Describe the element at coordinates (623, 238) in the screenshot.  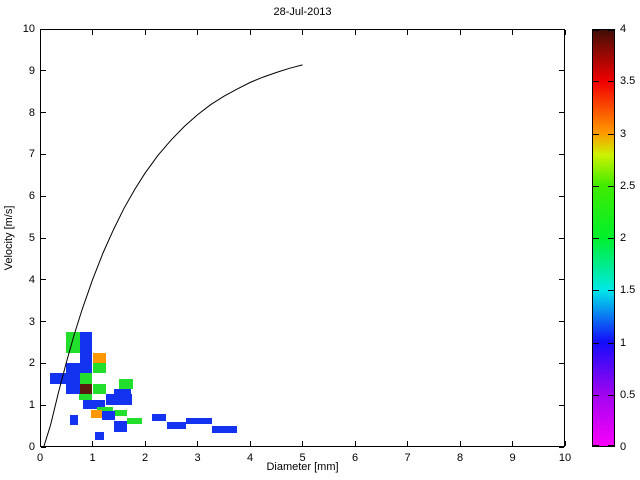
I see `colorbar-tick-label: 2` at that location.